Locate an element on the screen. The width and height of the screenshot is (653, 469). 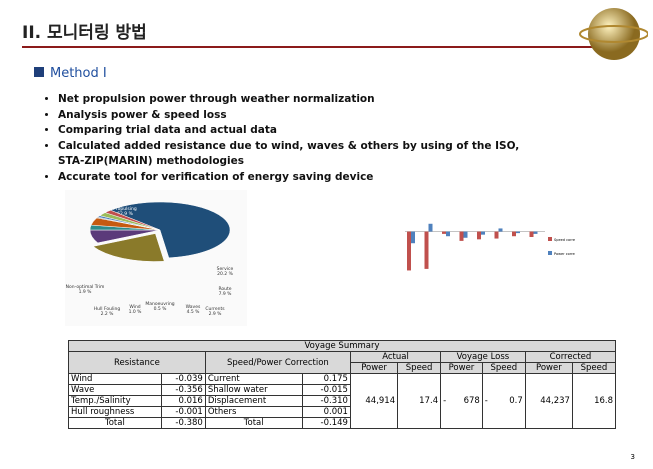
cell: Displacement is located at coordinates (253, 401).